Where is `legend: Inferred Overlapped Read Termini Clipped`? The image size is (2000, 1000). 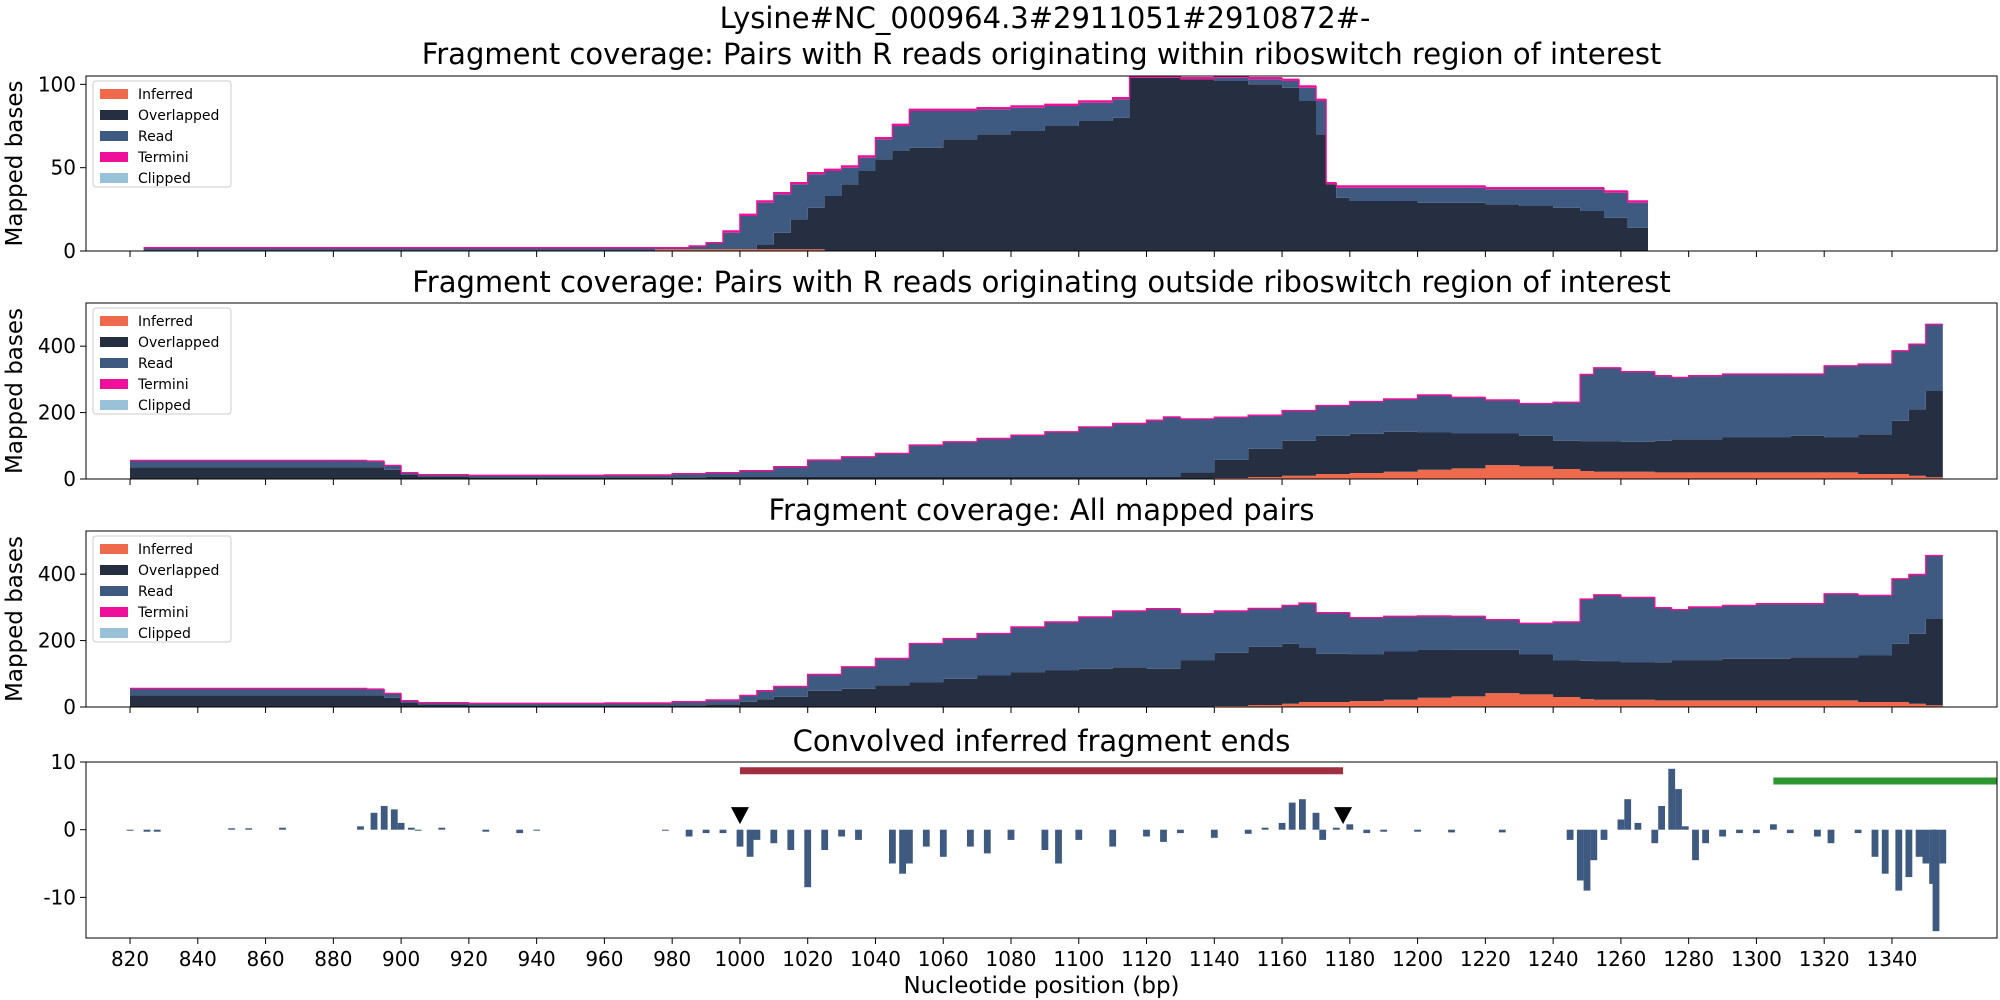 legend: Inferred Overlapped Read Termini Clipped is located at coordinates (162, 589).